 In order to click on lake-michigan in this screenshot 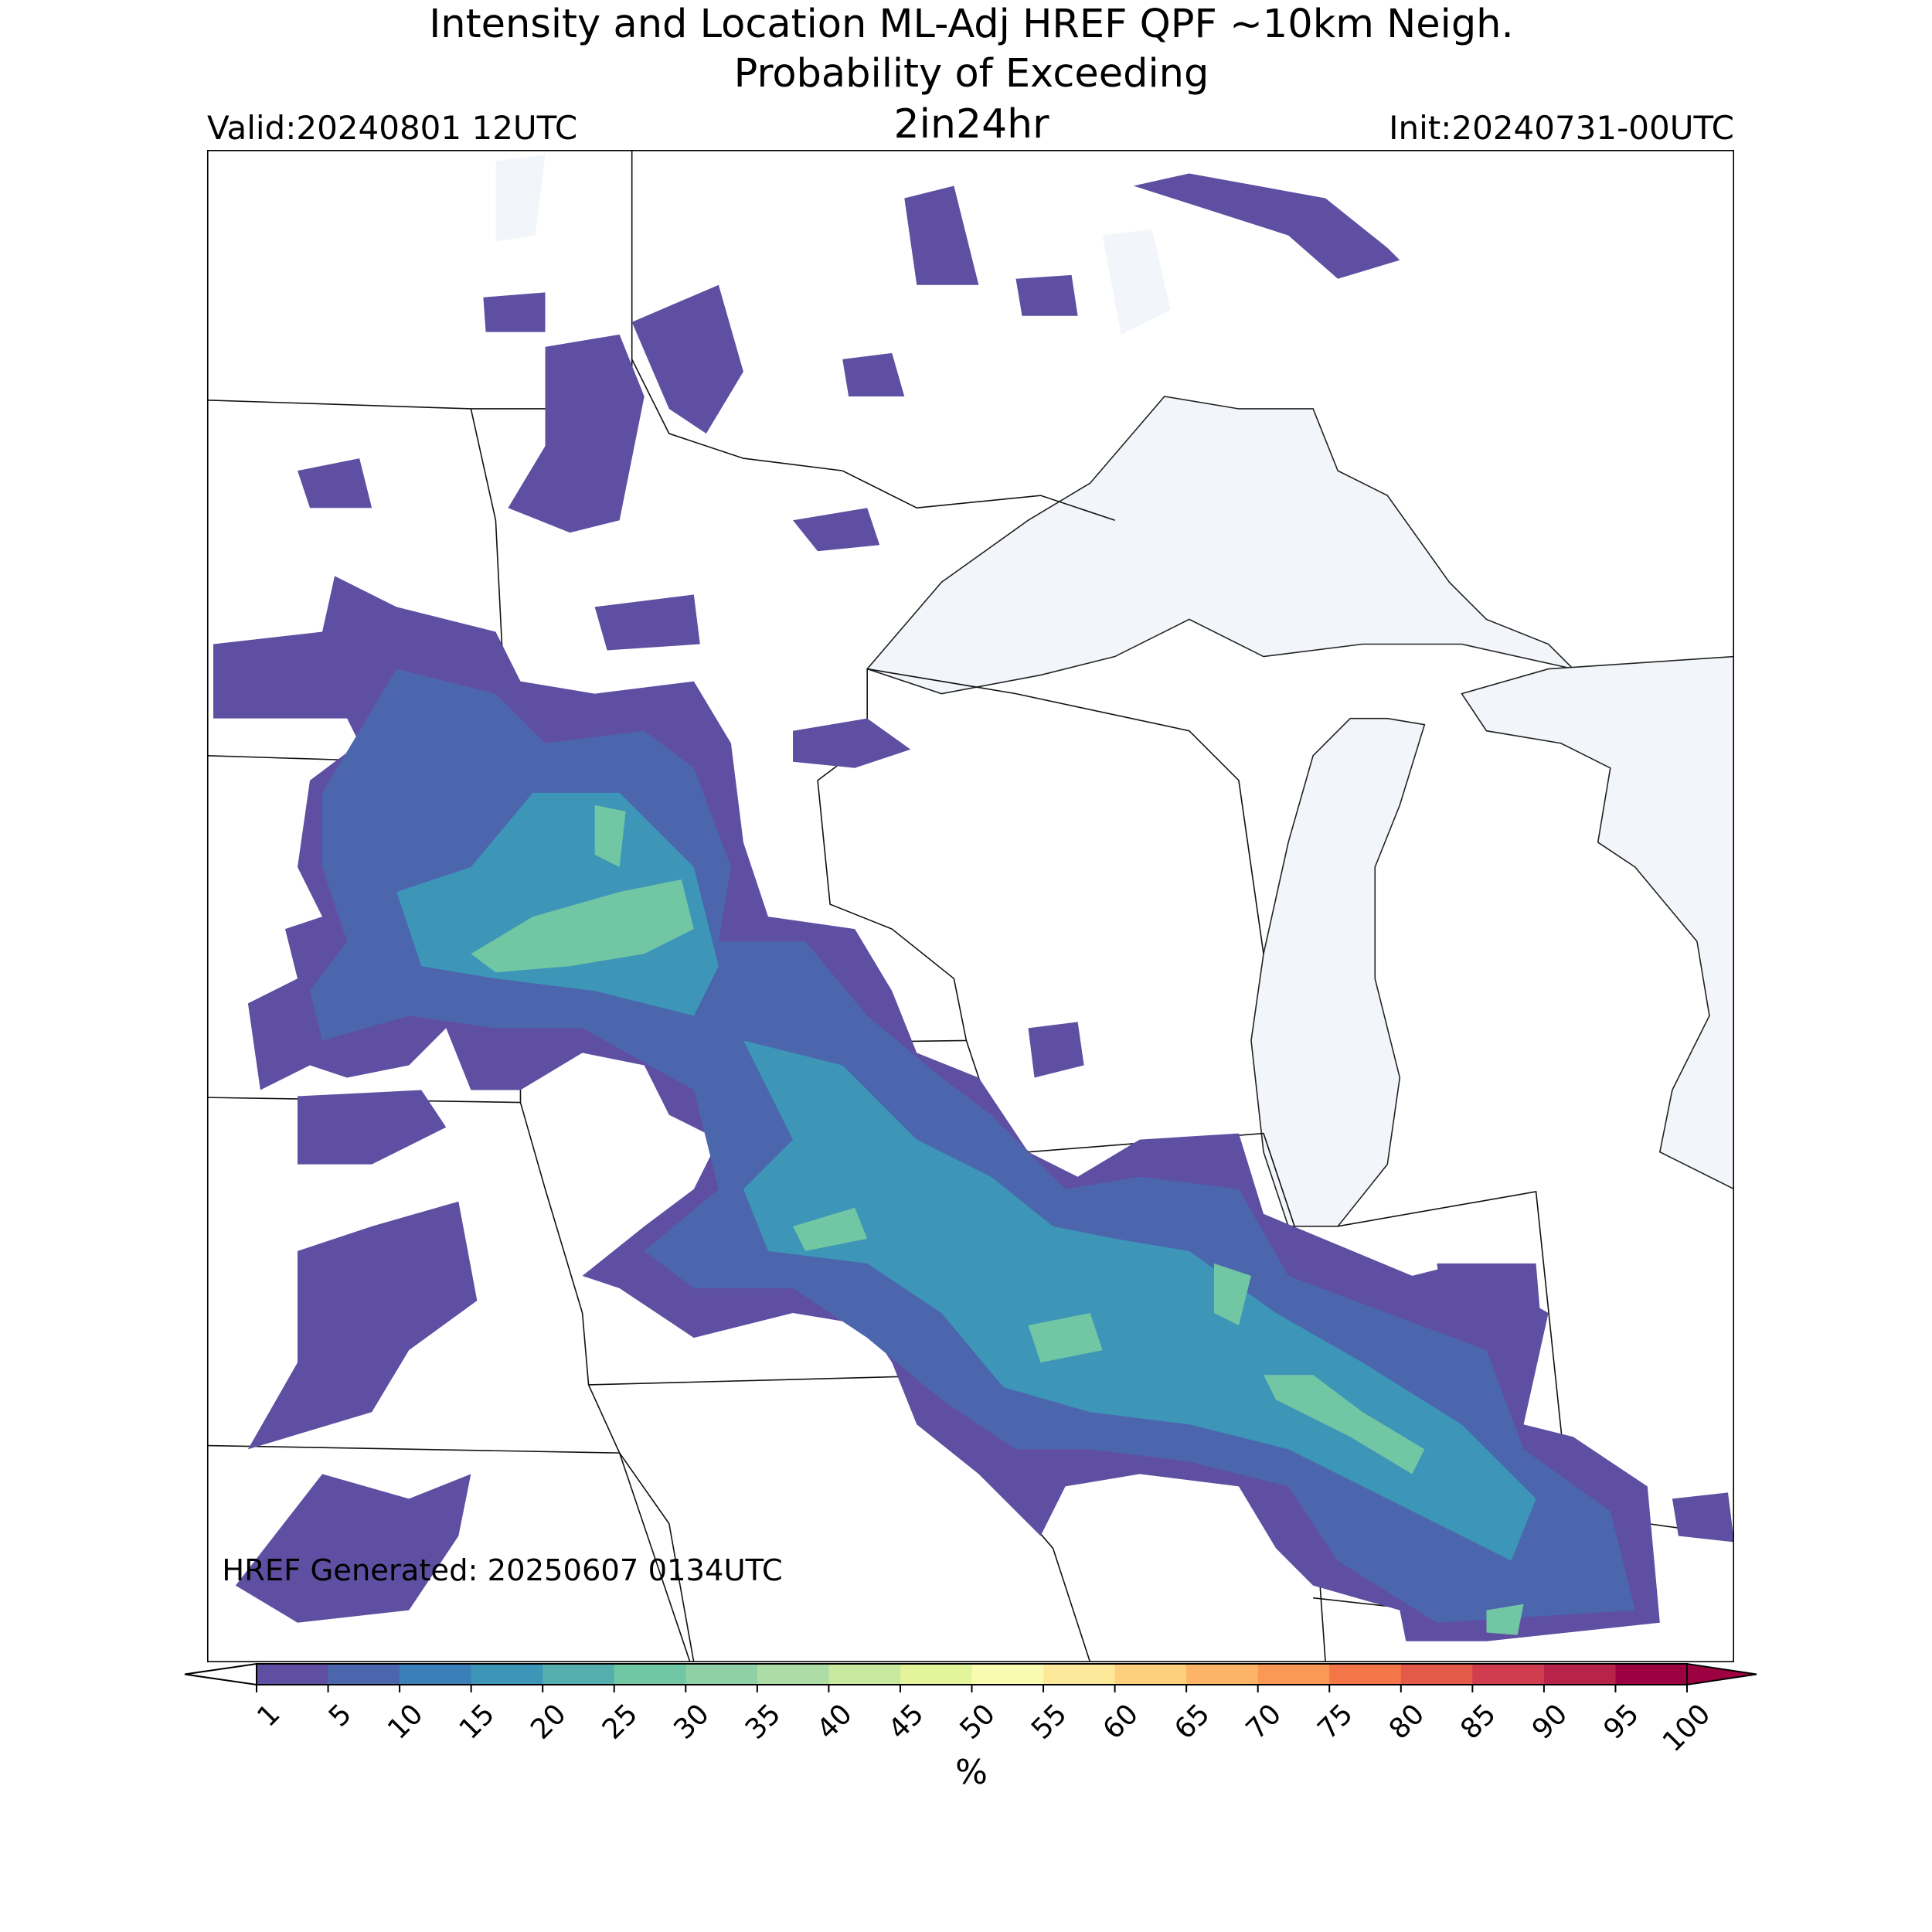, I will do `click(1338, 972)`.